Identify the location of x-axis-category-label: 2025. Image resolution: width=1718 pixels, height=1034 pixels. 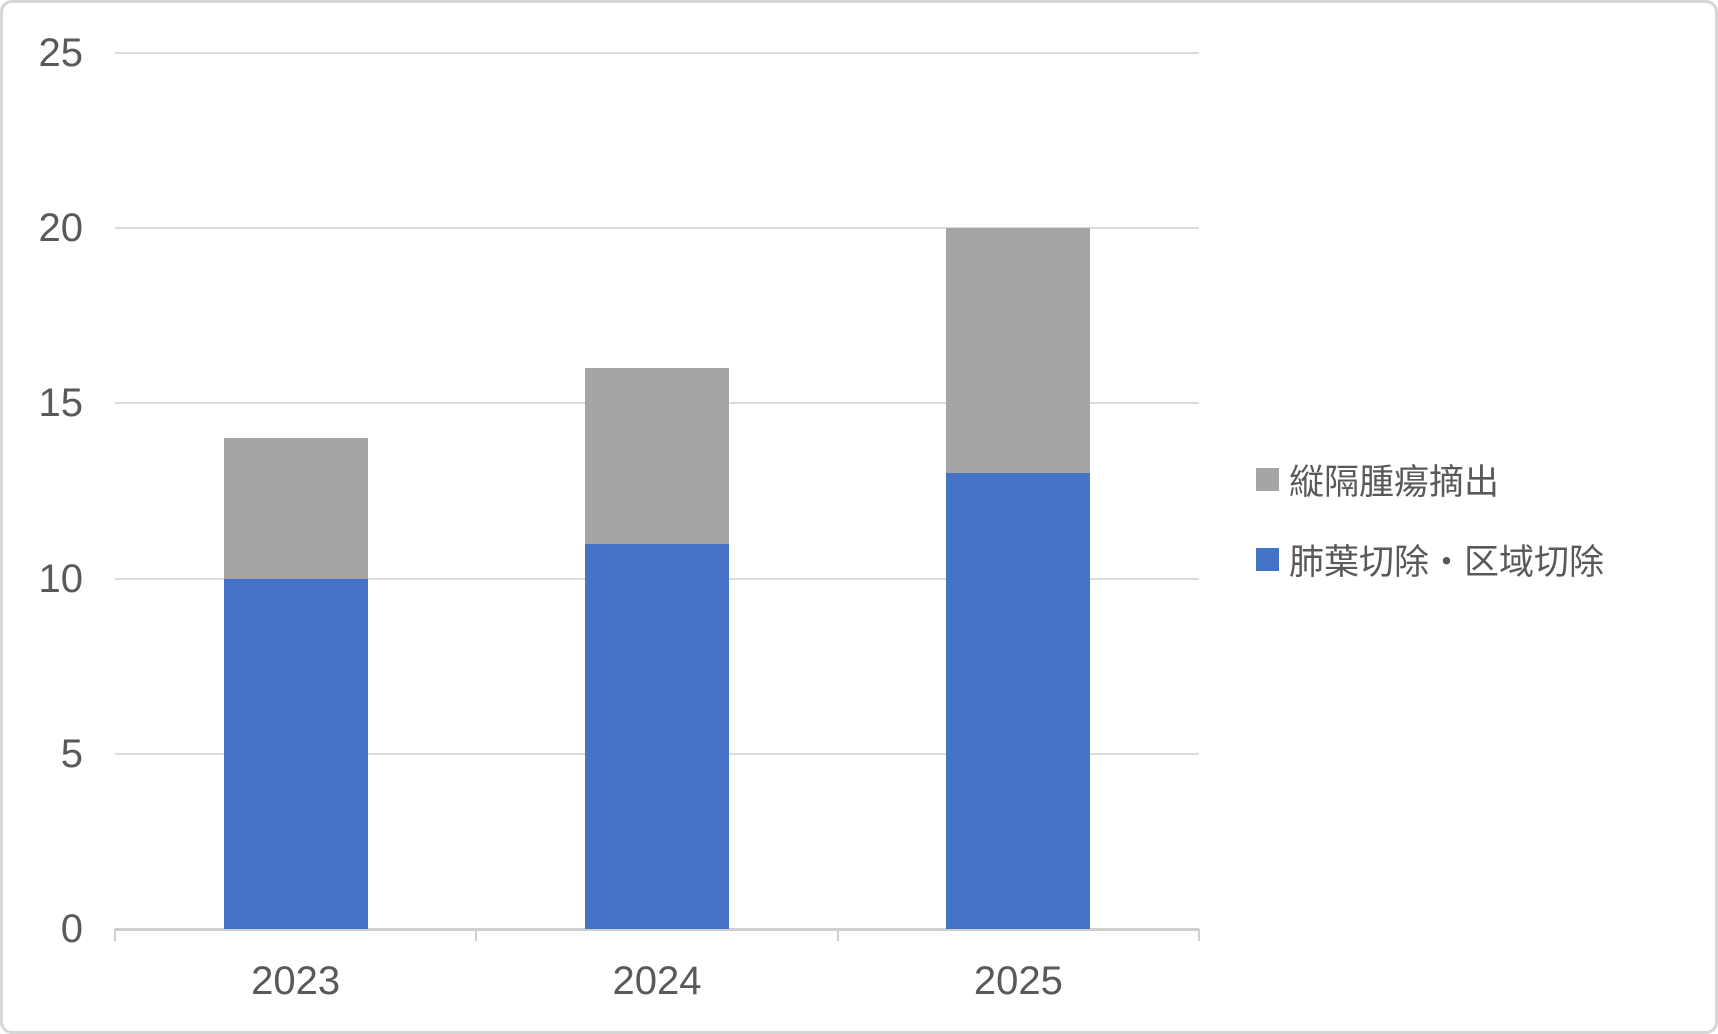
(1018, 981).